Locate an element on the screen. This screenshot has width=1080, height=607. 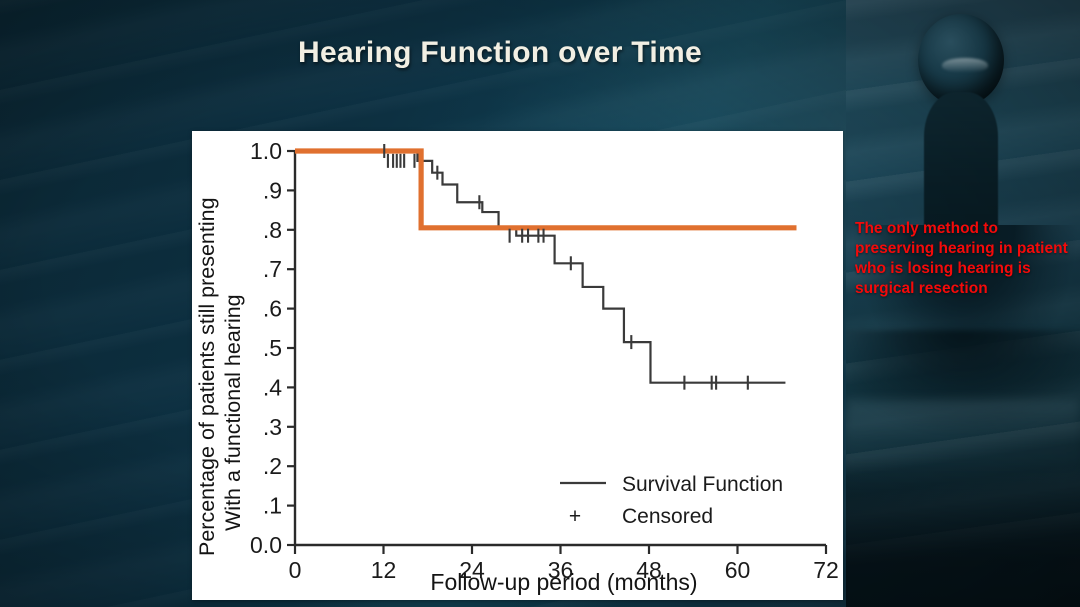
x-tick-label: 12 is located at coordinates (384, 570).